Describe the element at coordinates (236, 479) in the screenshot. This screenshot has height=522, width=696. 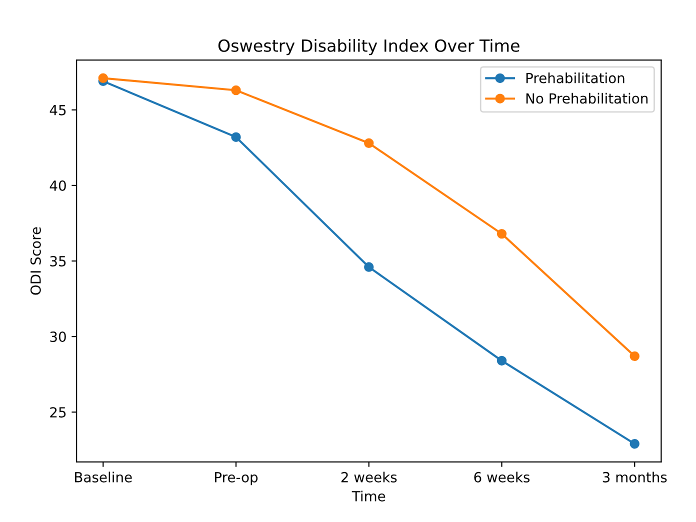
I see `x-tick-label: Pre-op` at that location.